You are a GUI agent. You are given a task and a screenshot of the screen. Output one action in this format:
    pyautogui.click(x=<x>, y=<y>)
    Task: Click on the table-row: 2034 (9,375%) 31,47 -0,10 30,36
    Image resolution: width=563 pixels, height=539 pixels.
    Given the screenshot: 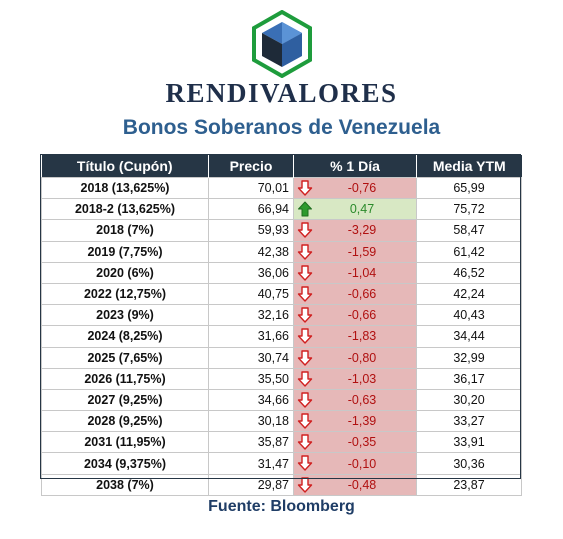 What is the action you would take?
    pyautogui.click(x=281, y=463)
    